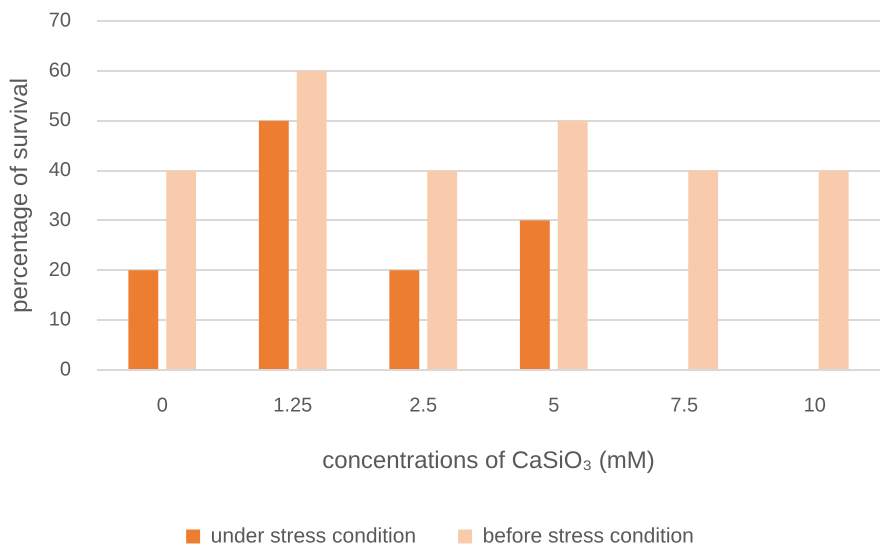 The width and height of the screenshot is (883, 548). What do you see at coordinates (815, 405) in the screenshot?
I see `x-tick-label: 10` at bounding box center [815, 405].